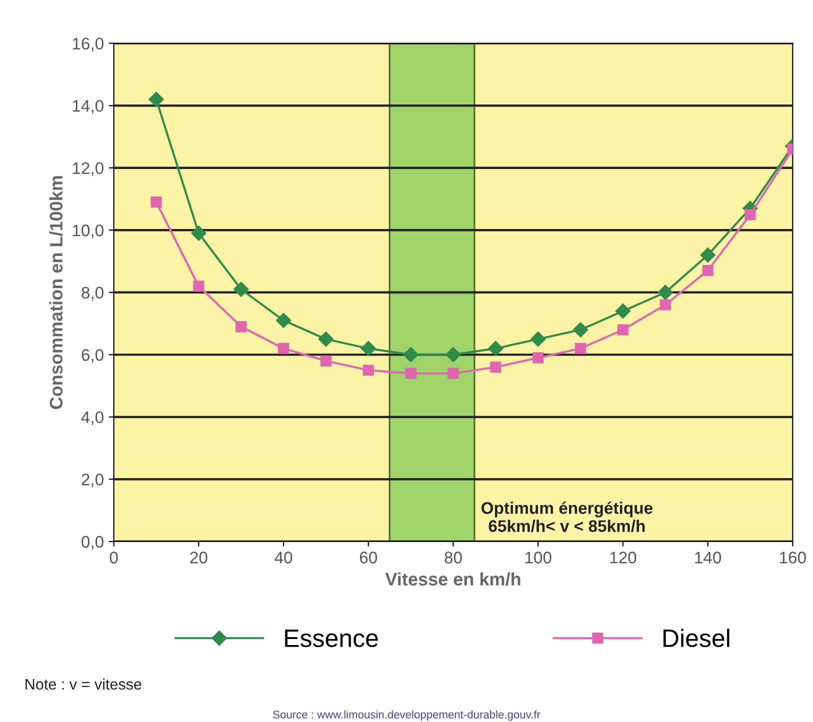 Image resolution: width=813 pixels, height=722 pixels. Describe the element at coordinates (793, 558) in the screenshot. I see `x-tick-label: 160` at that location.